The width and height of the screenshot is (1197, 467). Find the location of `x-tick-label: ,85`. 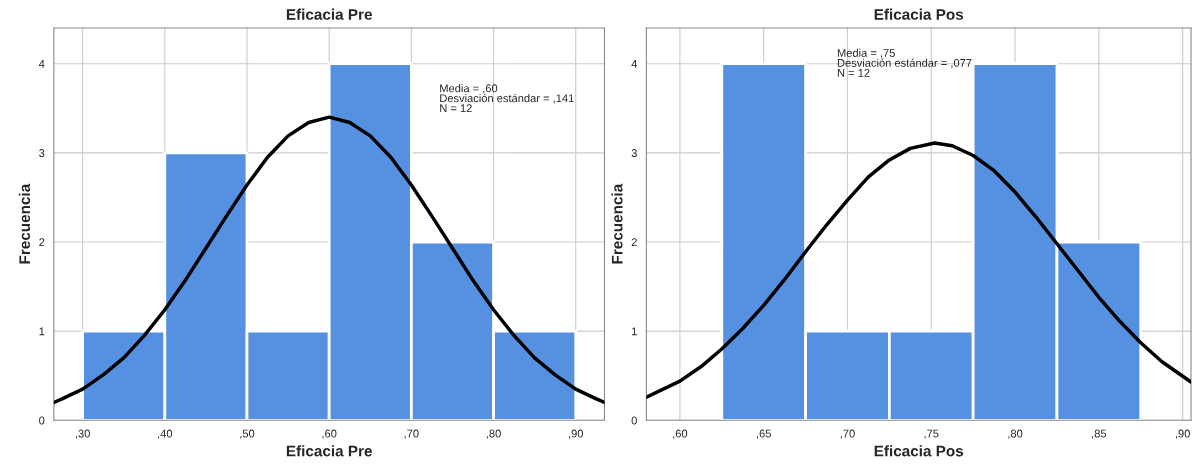

x-tick-label: ,85 is located at coordinates (1099, 434).